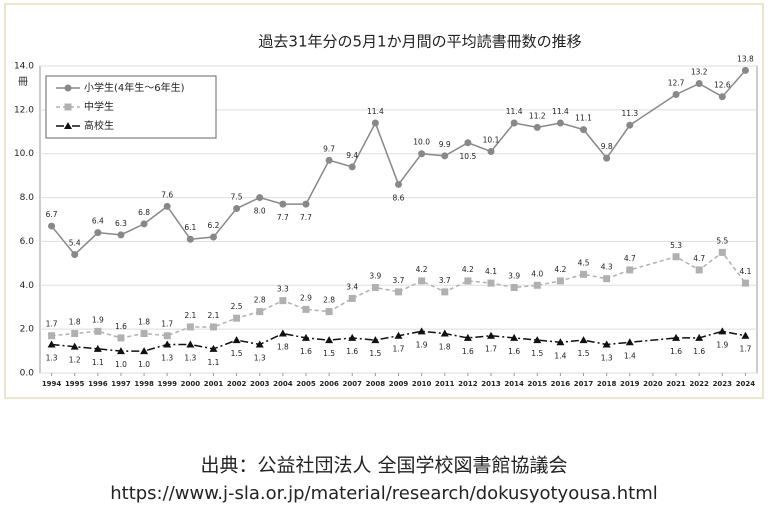 Image resolution: width=768 pixels, height=522 pixels. I want to click on x-tick-label: 2004, so click(283, 384).